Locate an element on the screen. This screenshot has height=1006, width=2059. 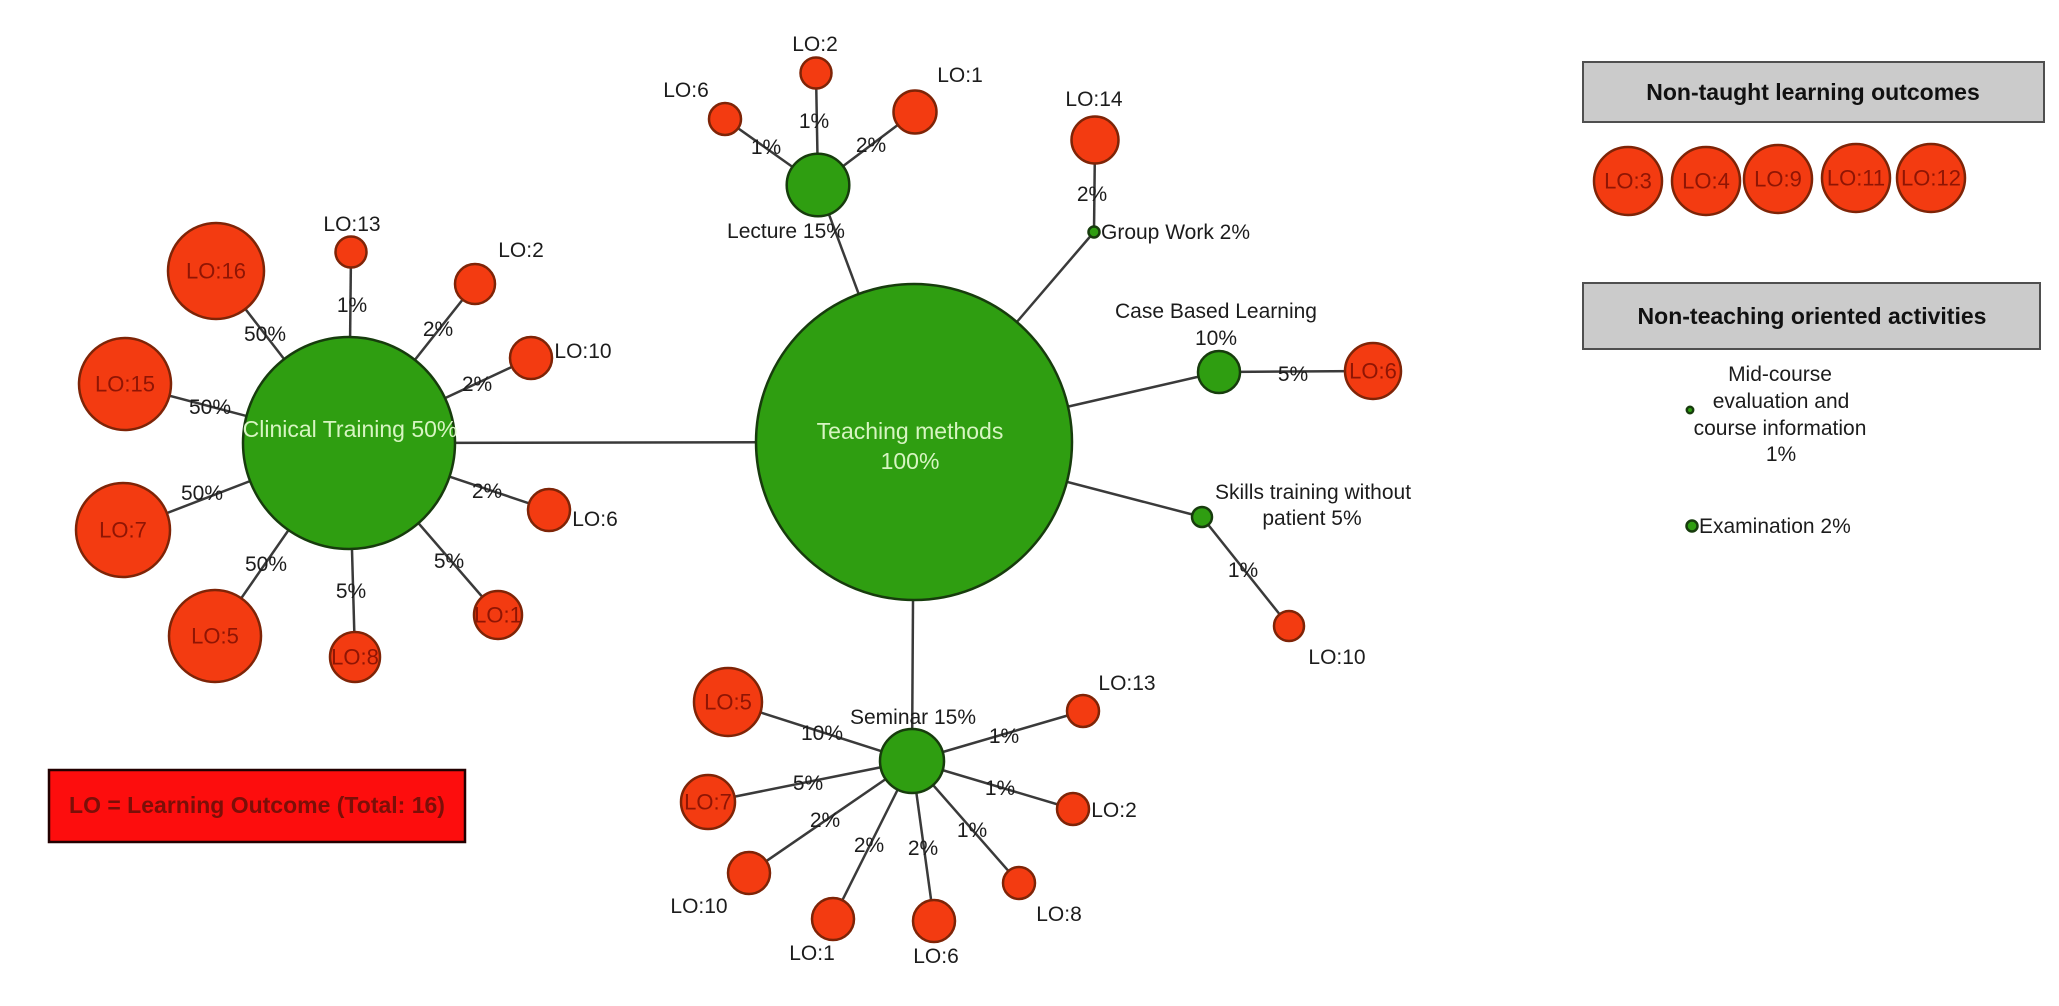
svg-text: Teaching methods is located at coordinates (910, 431).